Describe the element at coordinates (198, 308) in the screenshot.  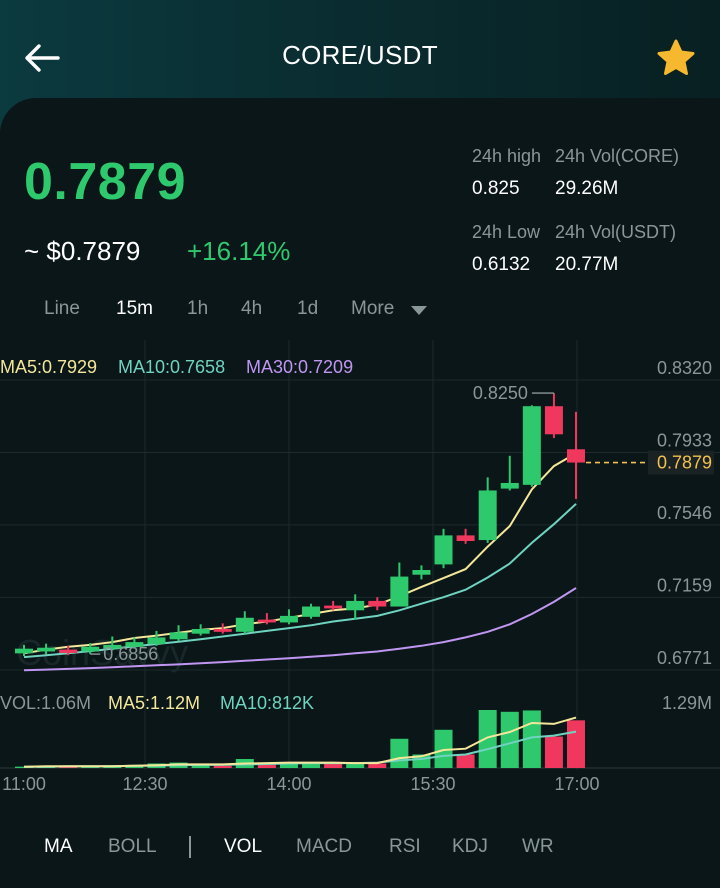
I see `tab-1h: 1h` at that location.